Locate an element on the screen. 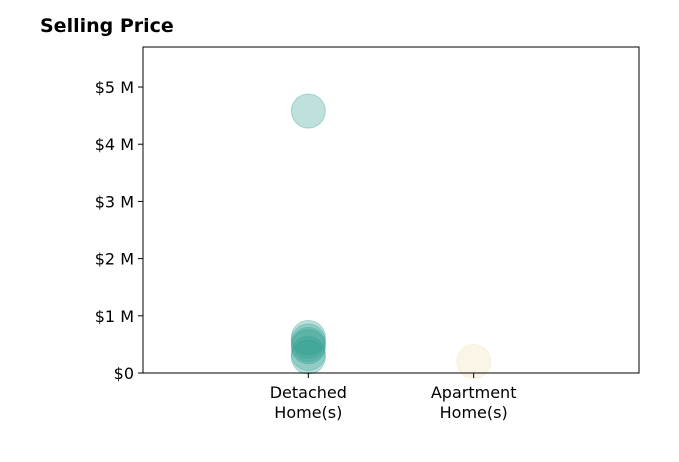 Image resolution: width=679 pixels, height=462 pixels. x-axis: Detached Home(s)Apartment Home(s) is located at coordinates (393, 397).